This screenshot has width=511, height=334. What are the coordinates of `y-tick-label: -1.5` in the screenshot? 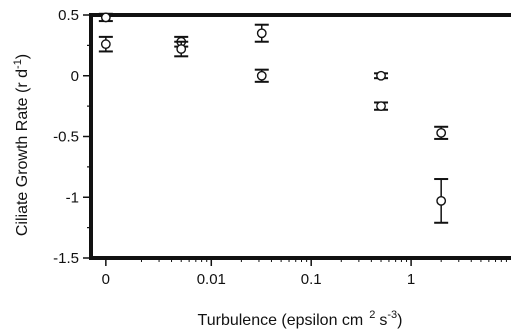 It's located at (66, 258).